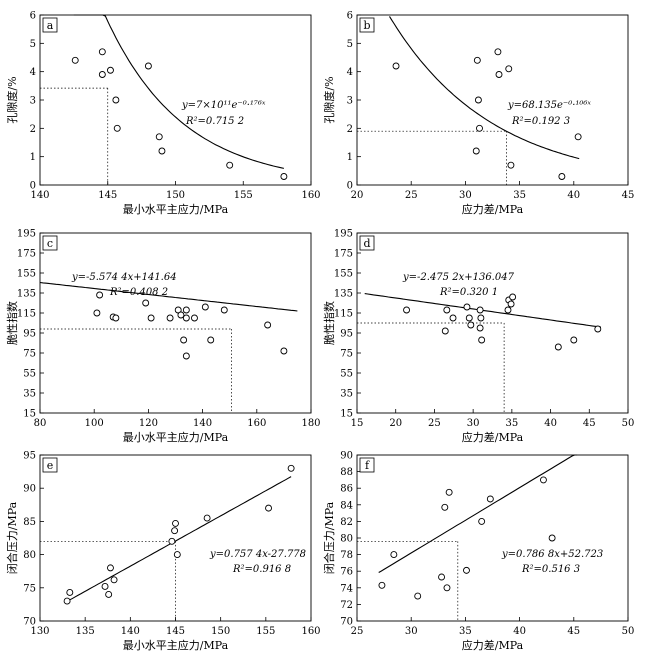  I want to click on y-tick-label: 2, so click(350, 129).